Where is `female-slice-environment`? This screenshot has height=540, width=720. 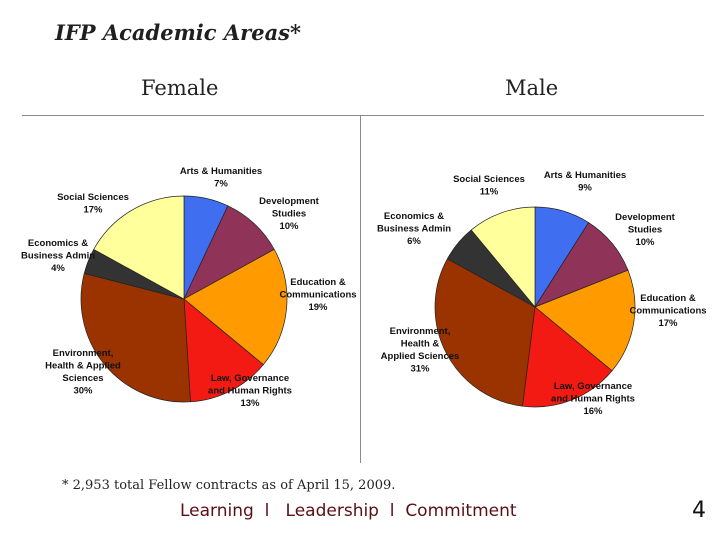 female-slice-environment is located at coordinates (135, 337).